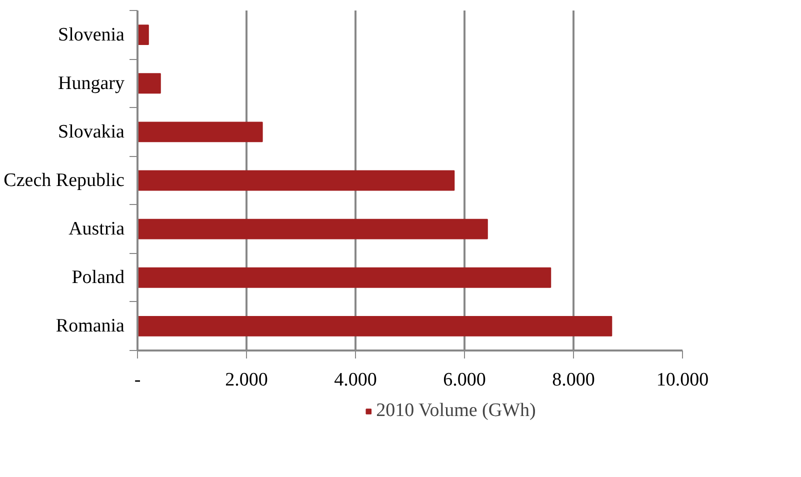 The height and width of the screenshot is (477, 801). Describe the element at coordinates (97, 229) in the screenshot. I see `y-tick-label: Austria` at that location.